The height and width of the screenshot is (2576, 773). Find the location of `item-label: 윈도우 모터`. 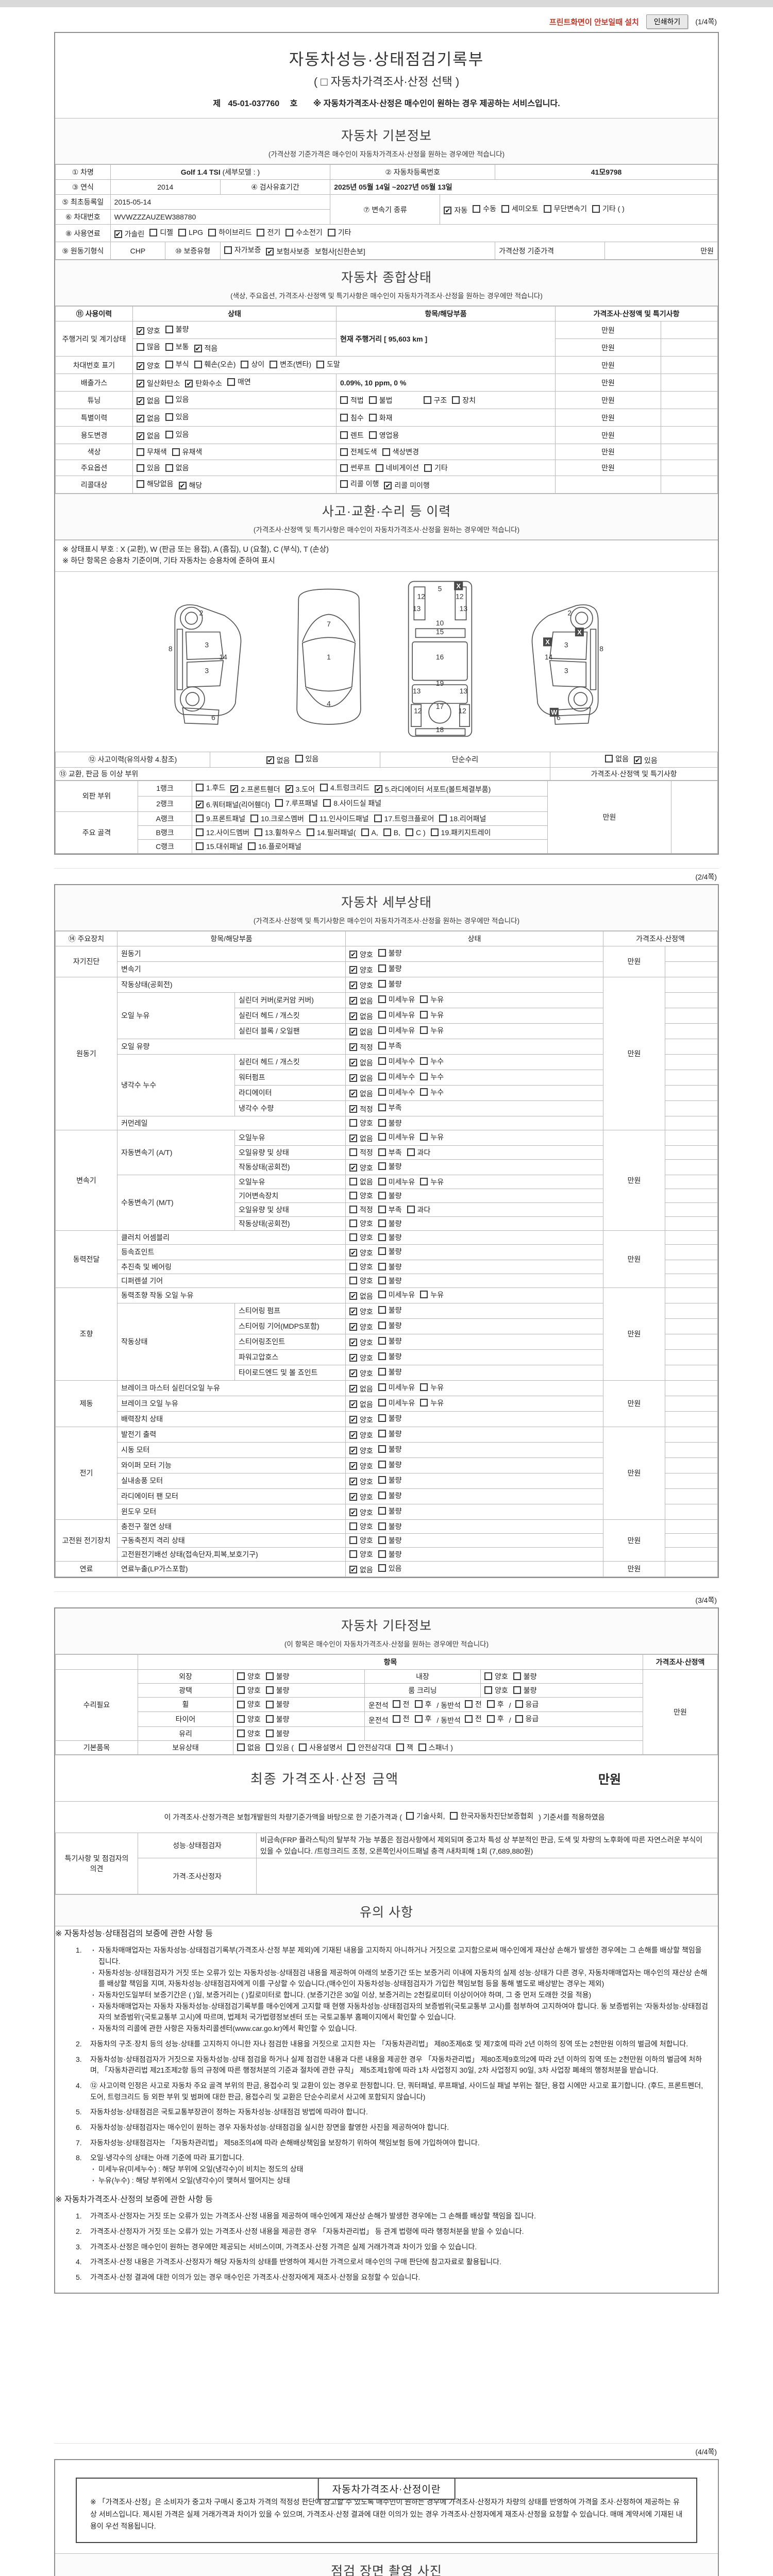

item-label: 윈도우 모터 is located at coordinates (231, 1511).